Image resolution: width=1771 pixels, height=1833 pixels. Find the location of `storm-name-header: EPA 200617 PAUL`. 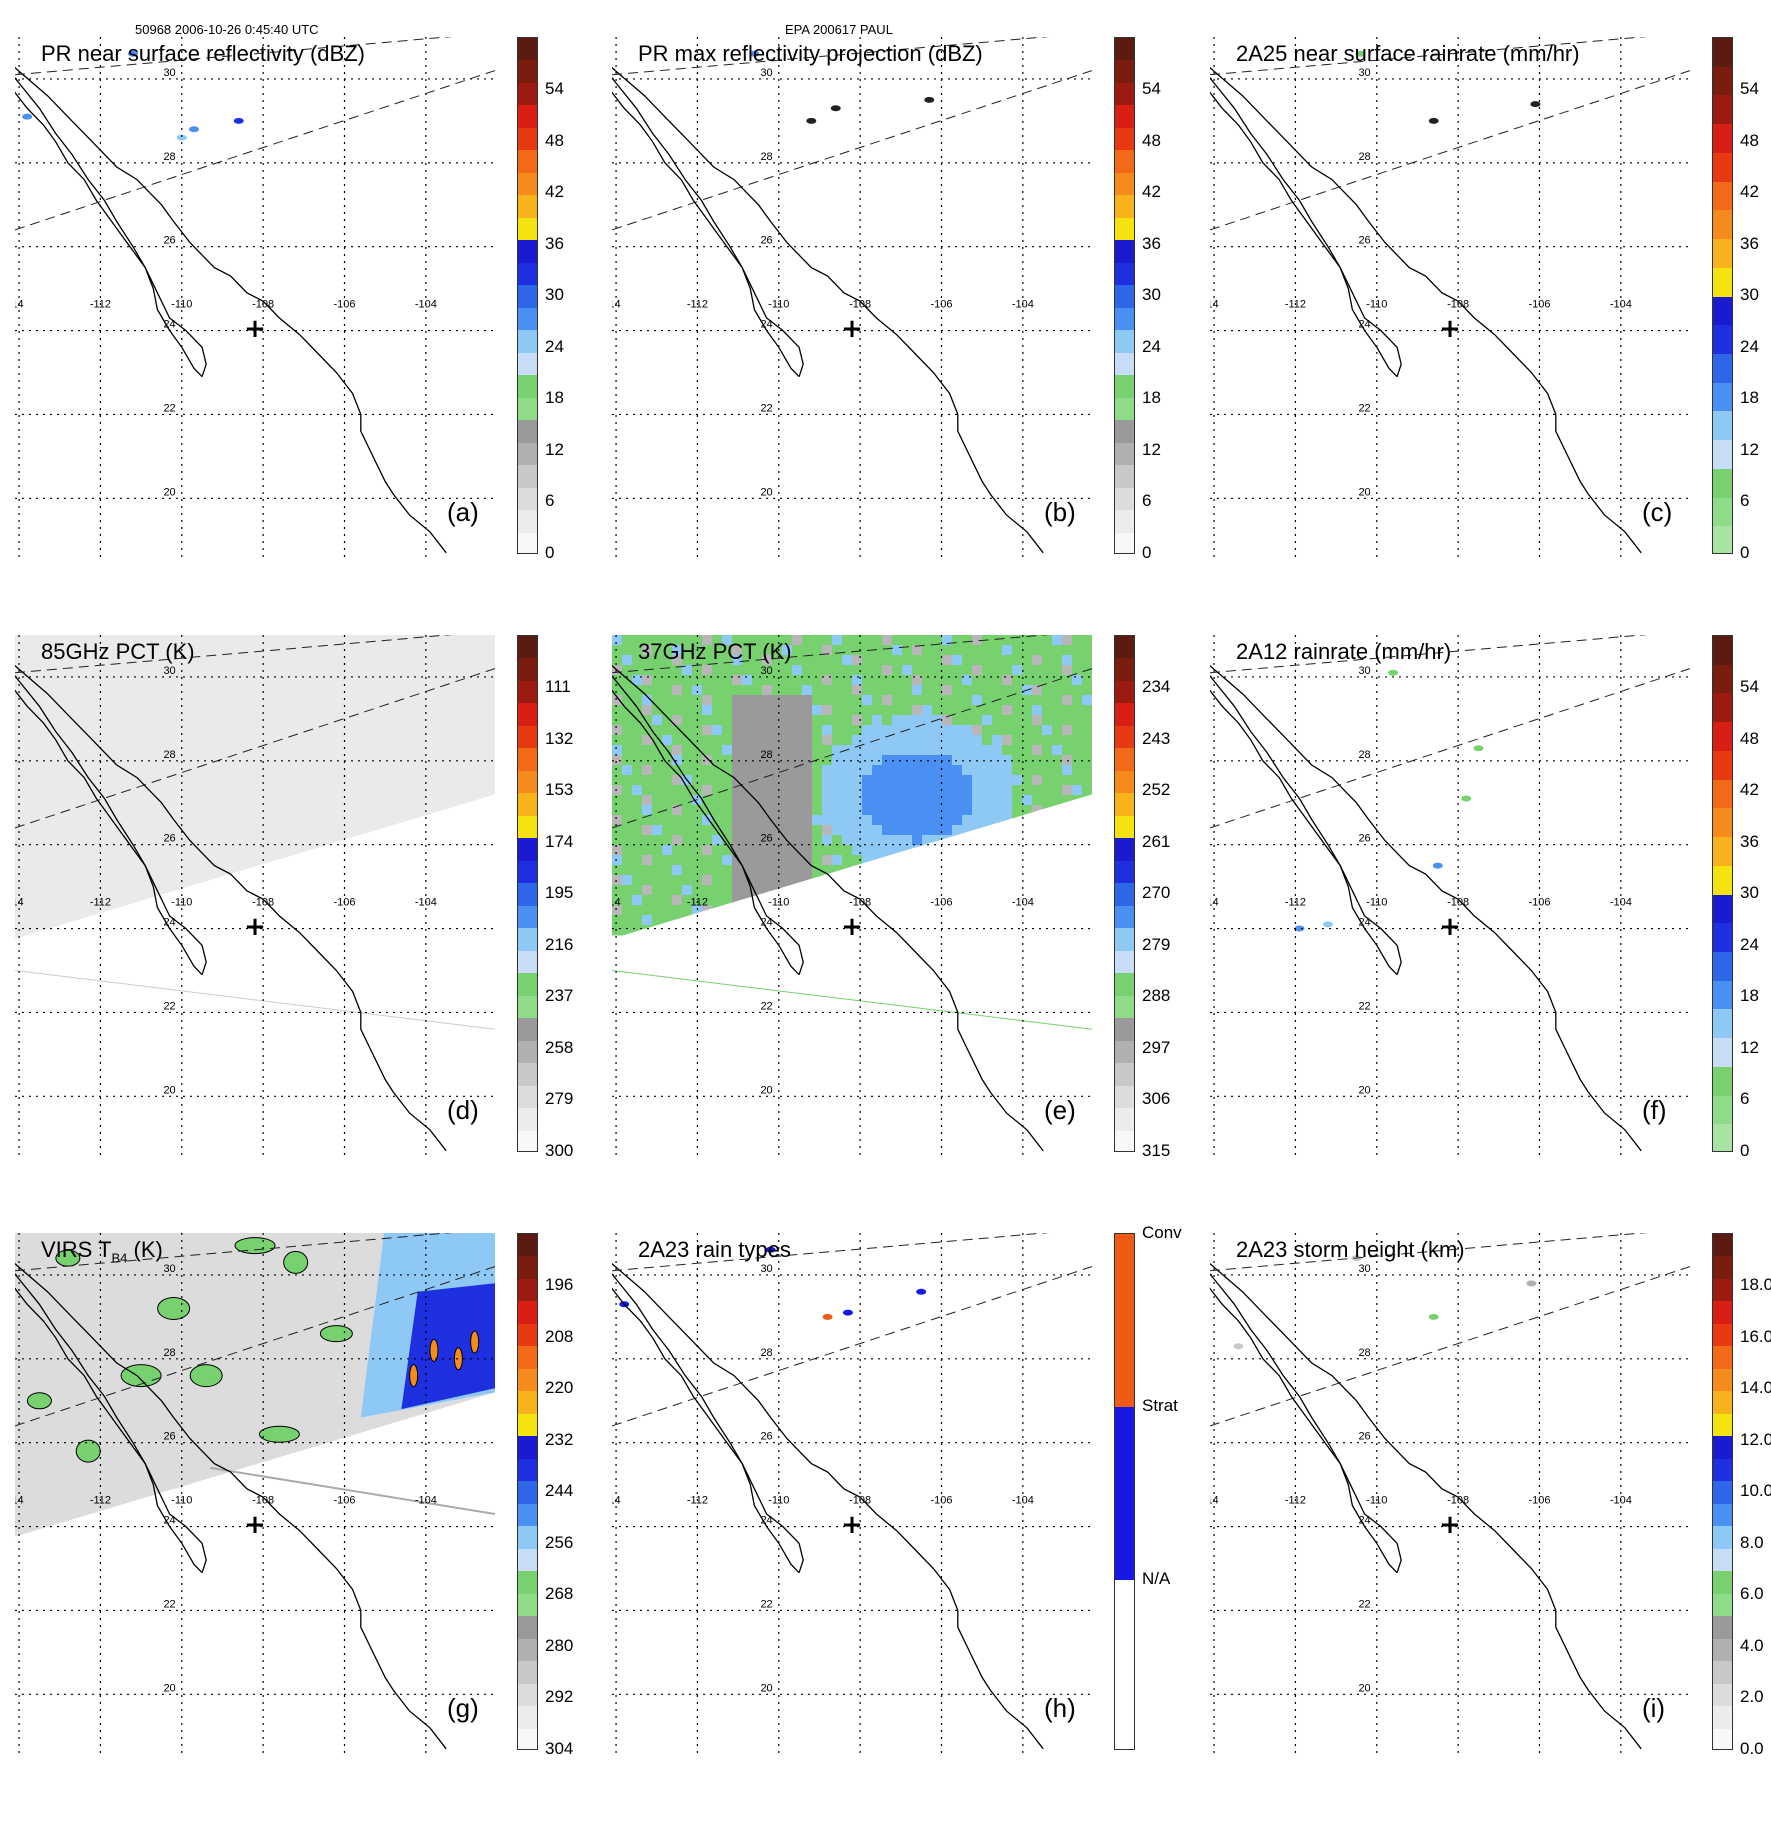

storm-name-header: EPA 200617 PAUL is located at coordinates (839, 29).